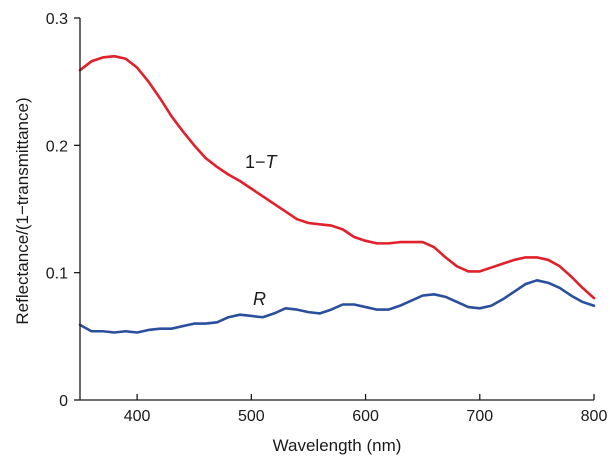 The width and height of the screenshot is (610, 462). What do you see at coordinates (594, 416) in the screenshot?
I see `x-tick-label: 800` at bounding box center [594, 416].